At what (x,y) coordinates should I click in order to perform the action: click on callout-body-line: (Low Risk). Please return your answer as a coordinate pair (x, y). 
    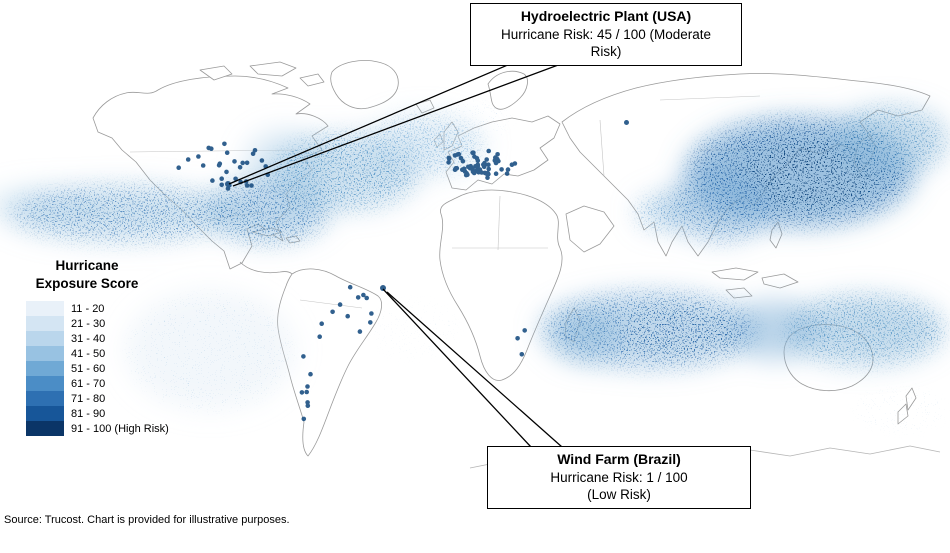
    Looking at the image, I should click on (619, 495).